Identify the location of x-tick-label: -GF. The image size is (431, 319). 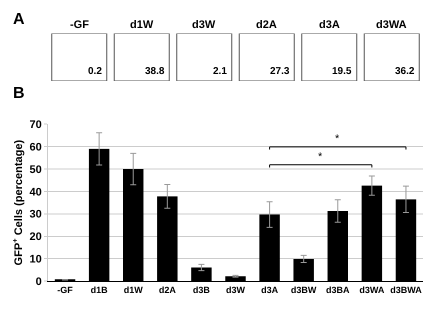
(65, 289).